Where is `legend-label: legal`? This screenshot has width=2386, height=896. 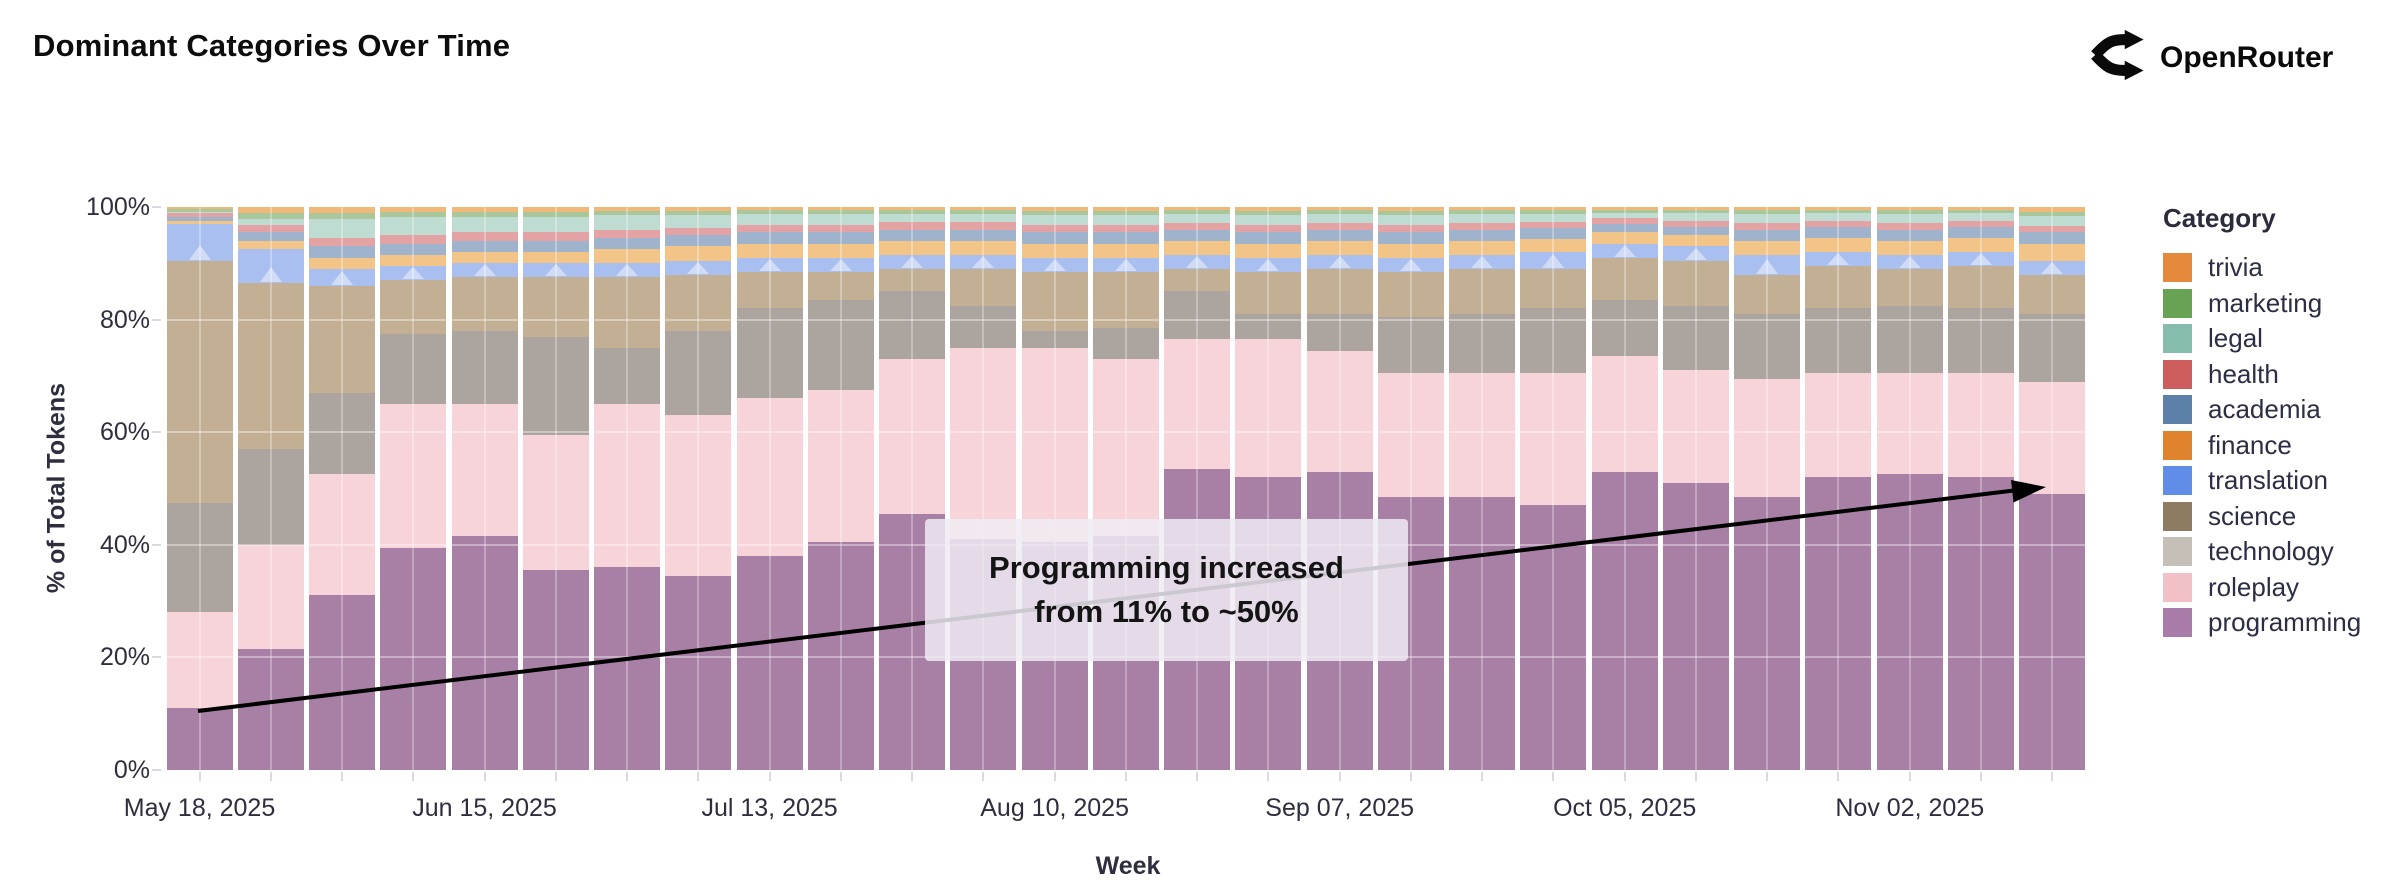
legend-label: legal is located at coordinates (2235, 338).